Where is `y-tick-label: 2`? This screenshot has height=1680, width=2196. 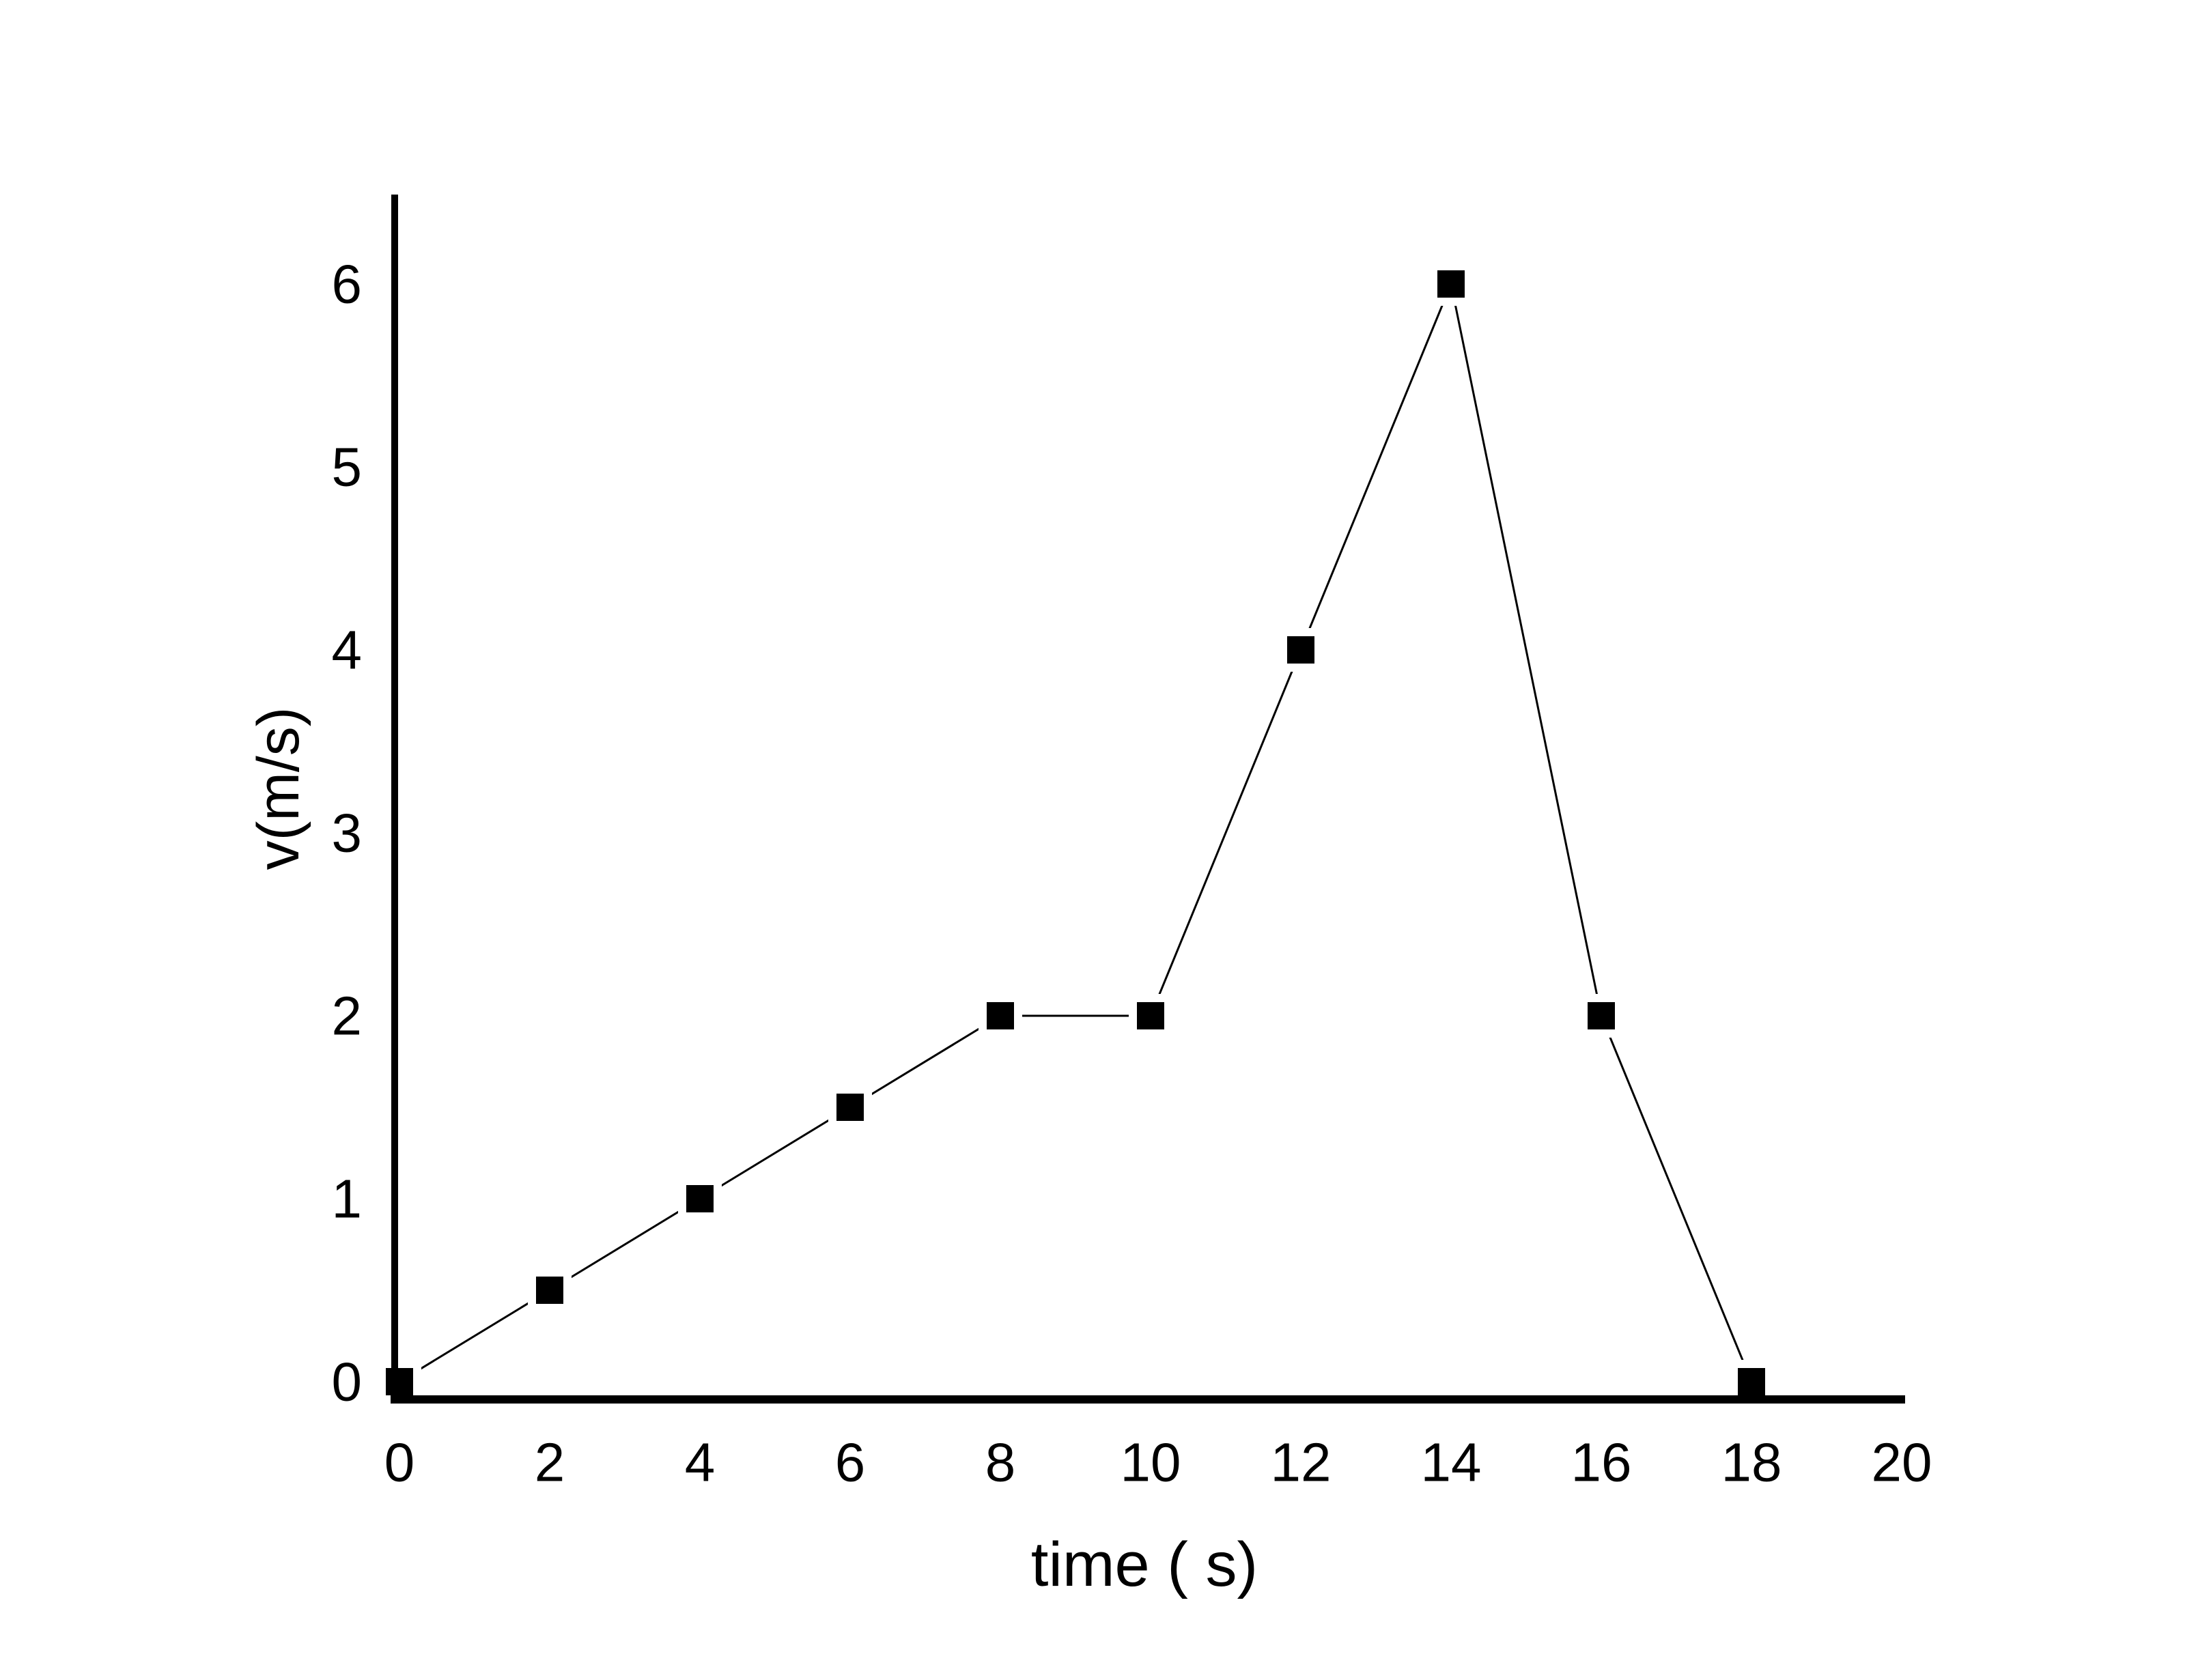
y-tick-label: 2 is located at coordinates (347, 1016).